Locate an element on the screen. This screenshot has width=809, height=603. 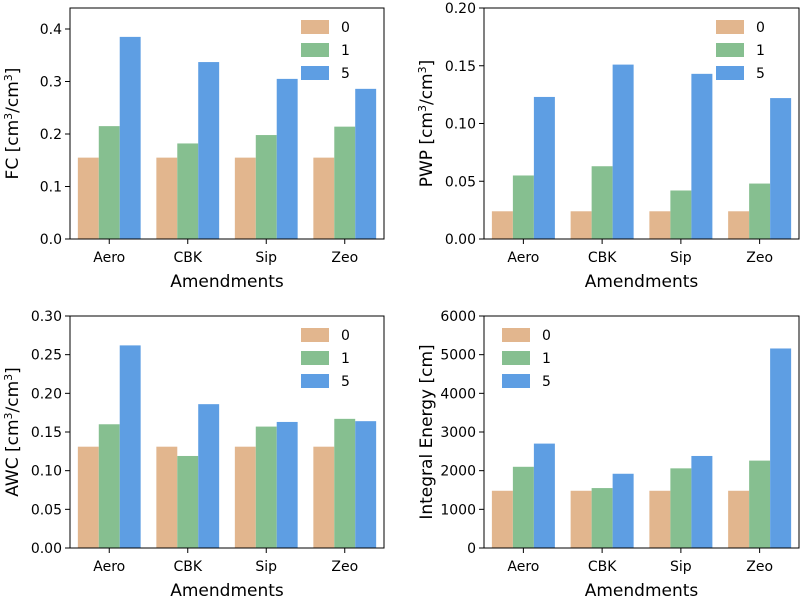
x-tick-label: Aero is located at coordinates (523, 258).